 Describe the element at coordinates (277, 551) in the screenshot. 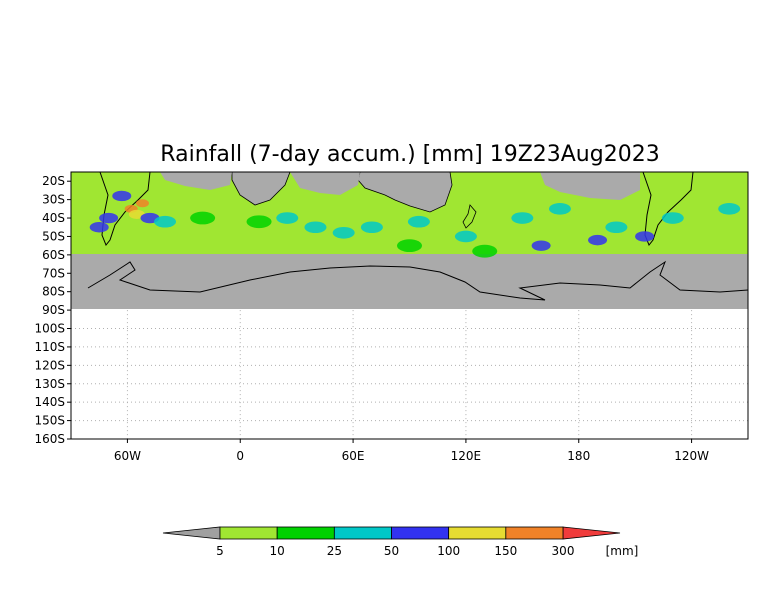

I see `colorbar-label: 10` at that location.